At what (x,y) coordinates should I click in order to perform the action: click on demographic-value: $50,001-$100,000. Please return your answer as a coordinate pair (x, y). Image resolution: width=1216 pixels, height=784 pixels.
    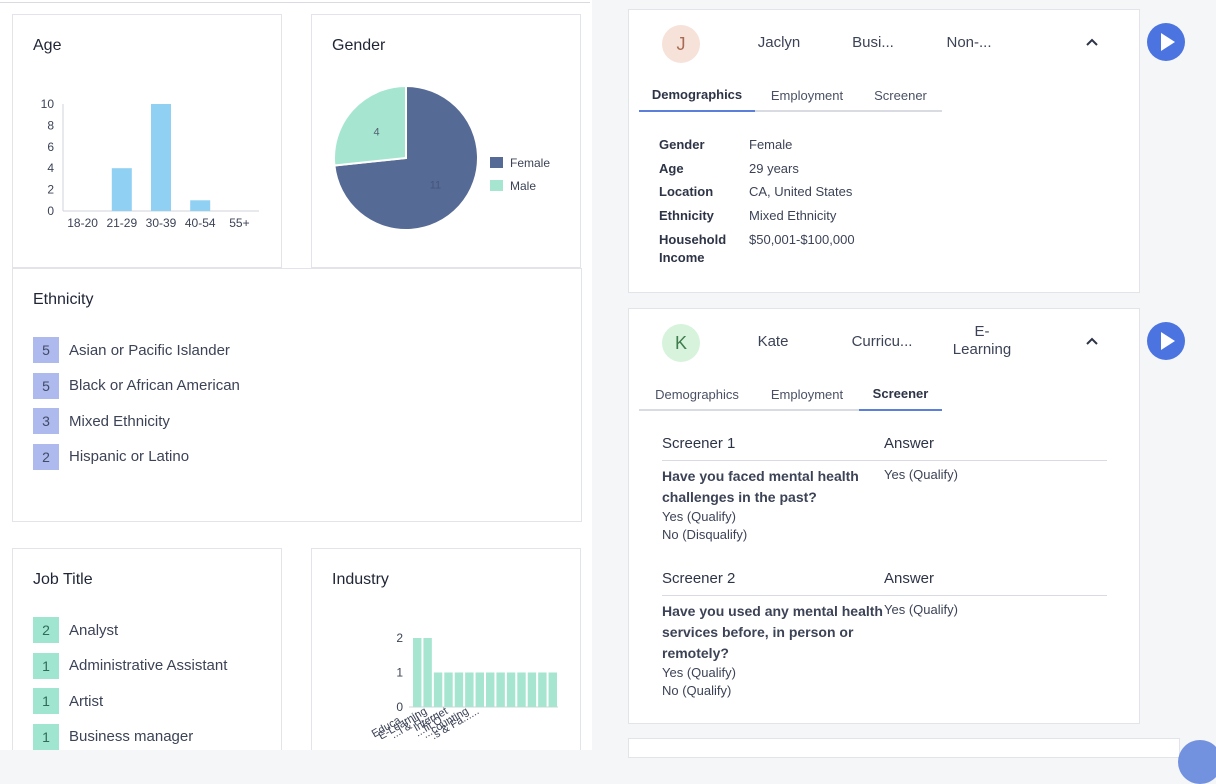
    Looking at the image, I should click on (802, 239).